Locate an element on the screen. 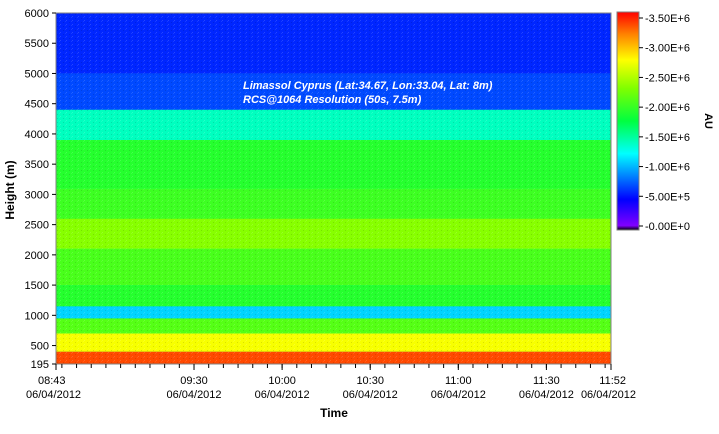  y-tick-label: 1000 is located at coordinates (37, 316).